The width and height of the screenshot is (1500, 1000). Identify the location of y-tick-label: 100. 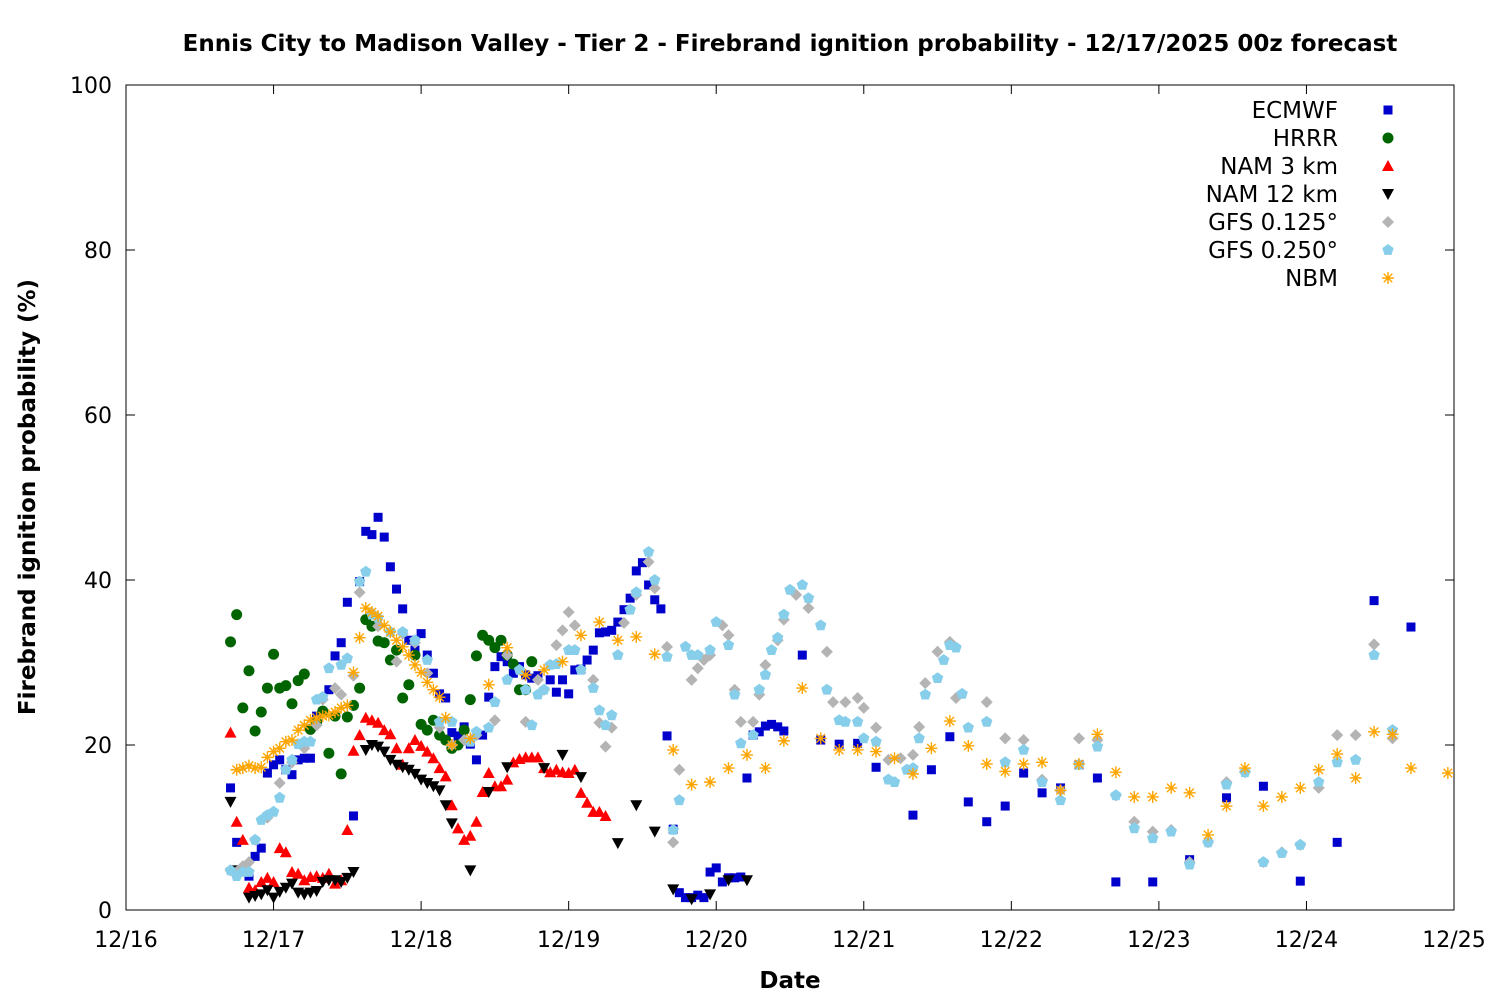
(91, 86).